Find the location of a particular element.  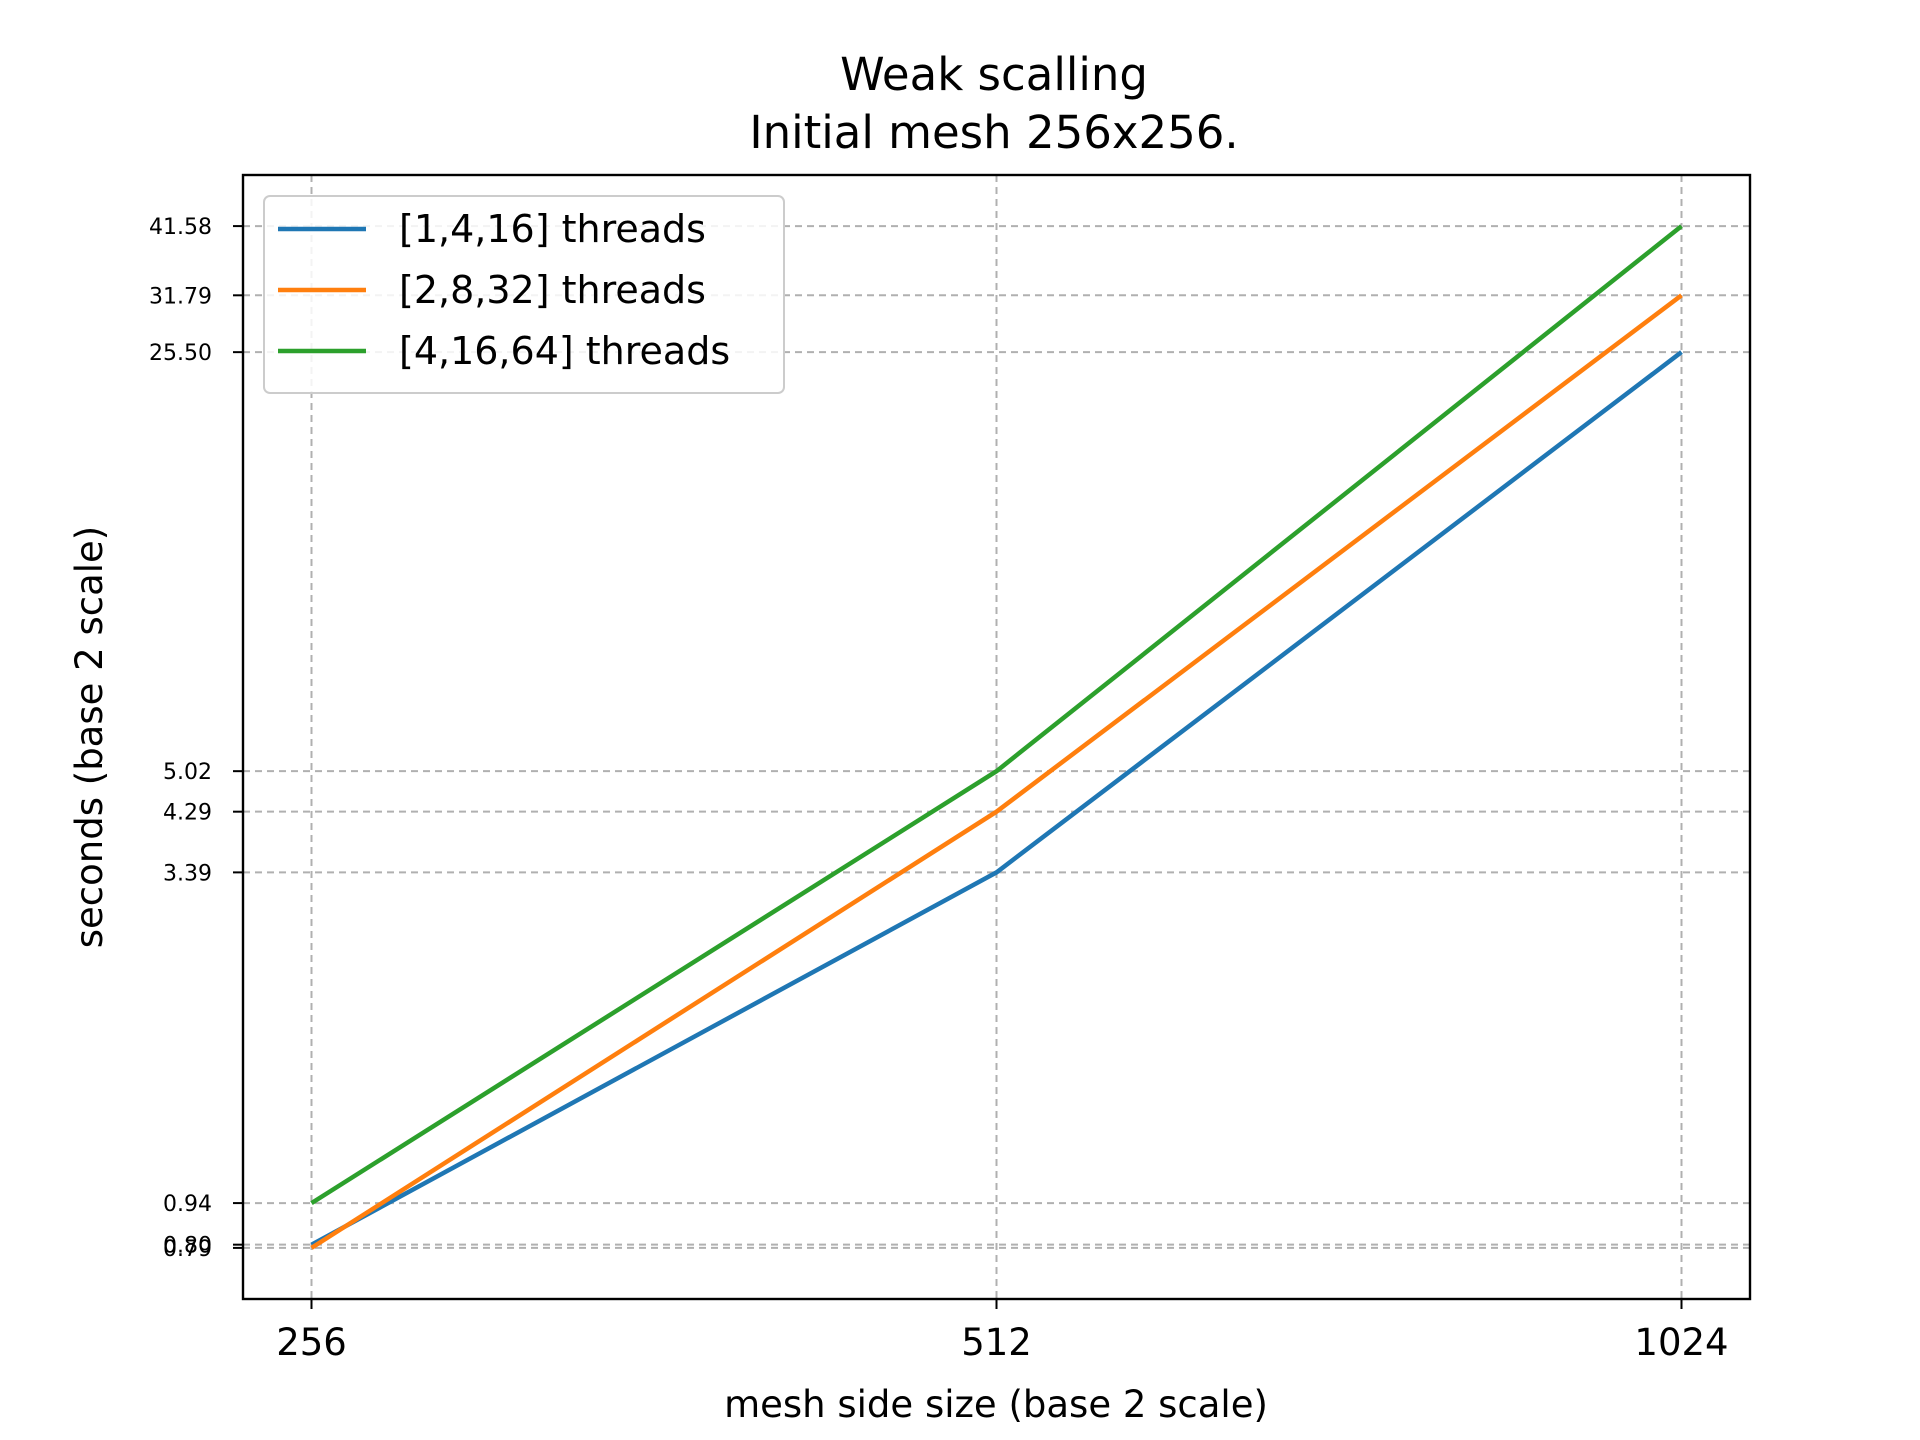

legend-entry: [1,4,16] threads is located at coordinates (552, 229).